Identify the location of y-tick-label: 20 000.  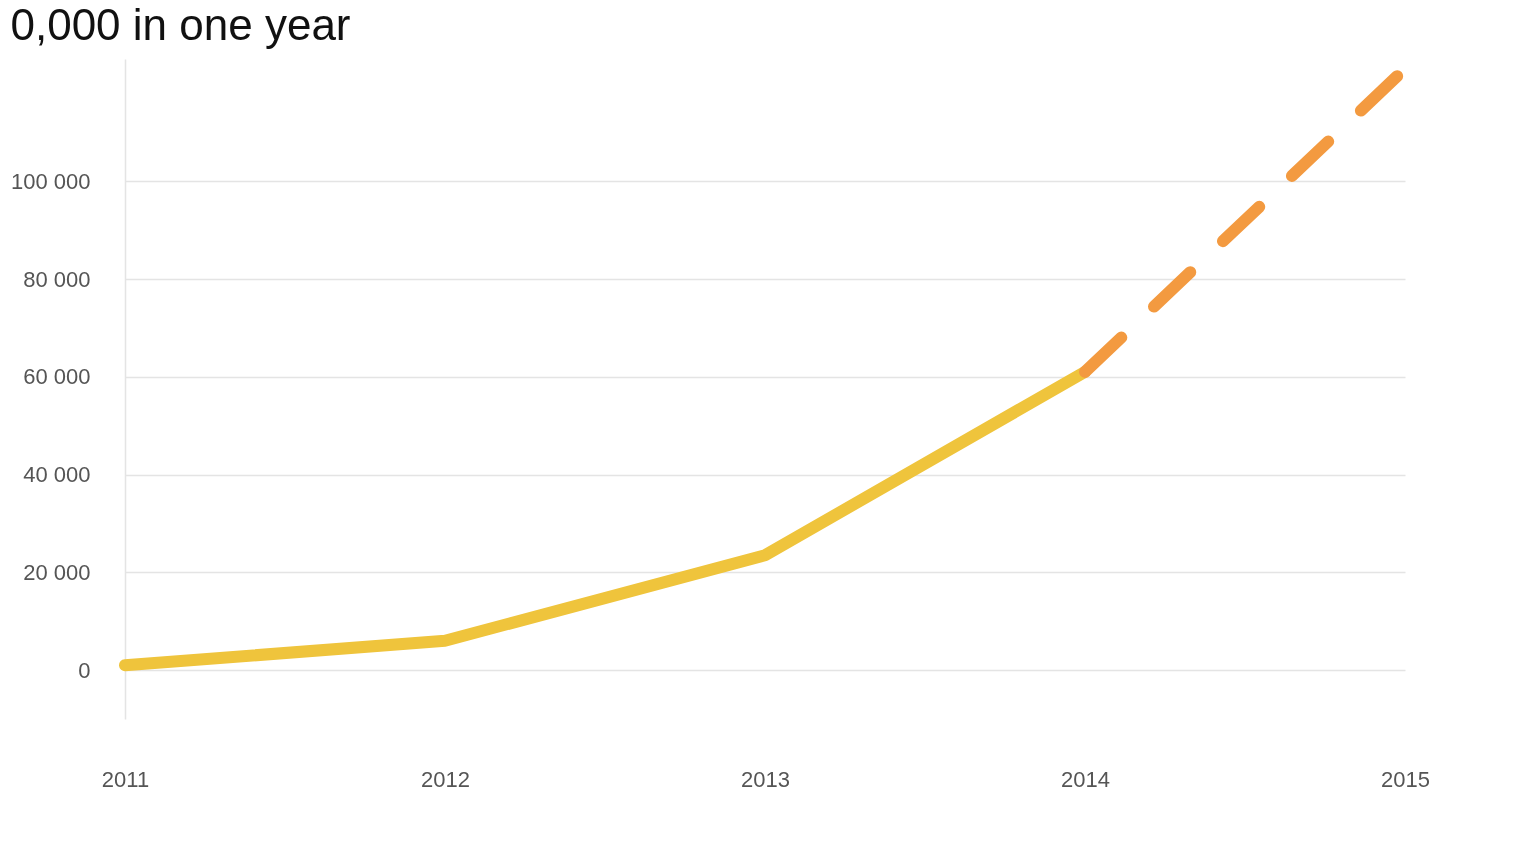
(57, 572).